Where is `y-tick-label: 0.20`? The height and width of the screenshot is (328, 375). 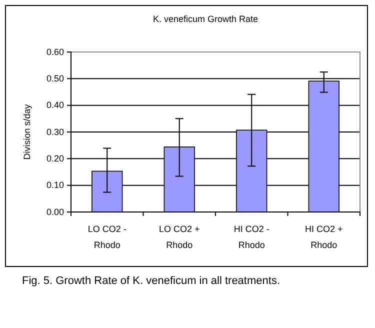 y-tick-label: 0.20 is located at coordinates (55, 159).